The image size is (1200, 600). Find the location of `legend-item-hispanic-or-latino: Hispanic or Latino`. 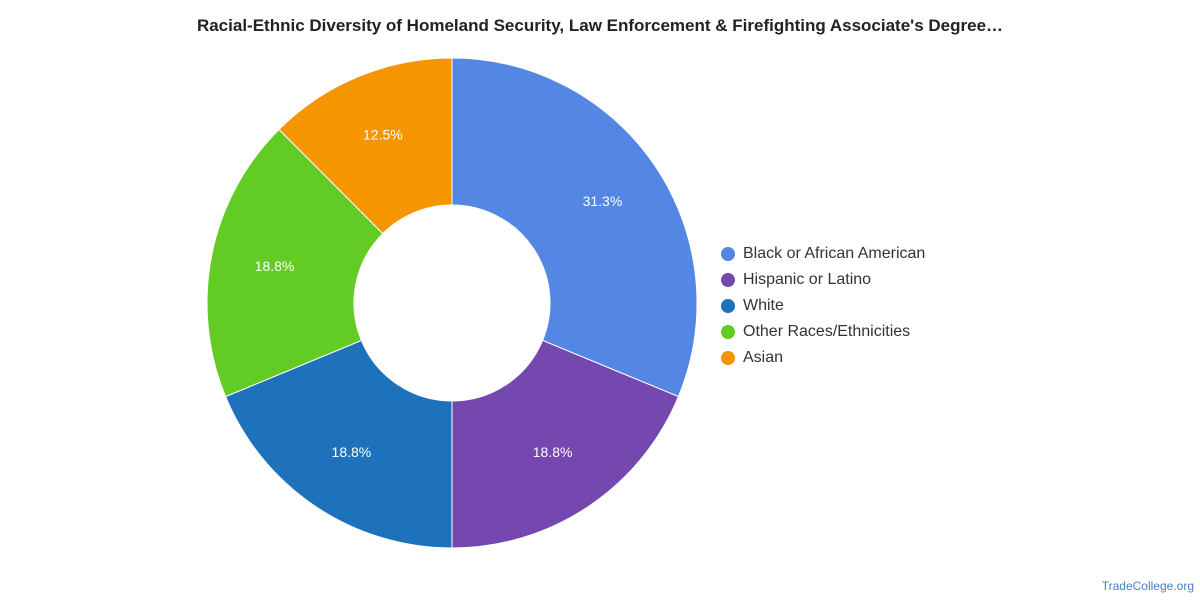

legend-item-hispanic-or-latino: Hispanic or Latino is located at coordinates (823, 280).